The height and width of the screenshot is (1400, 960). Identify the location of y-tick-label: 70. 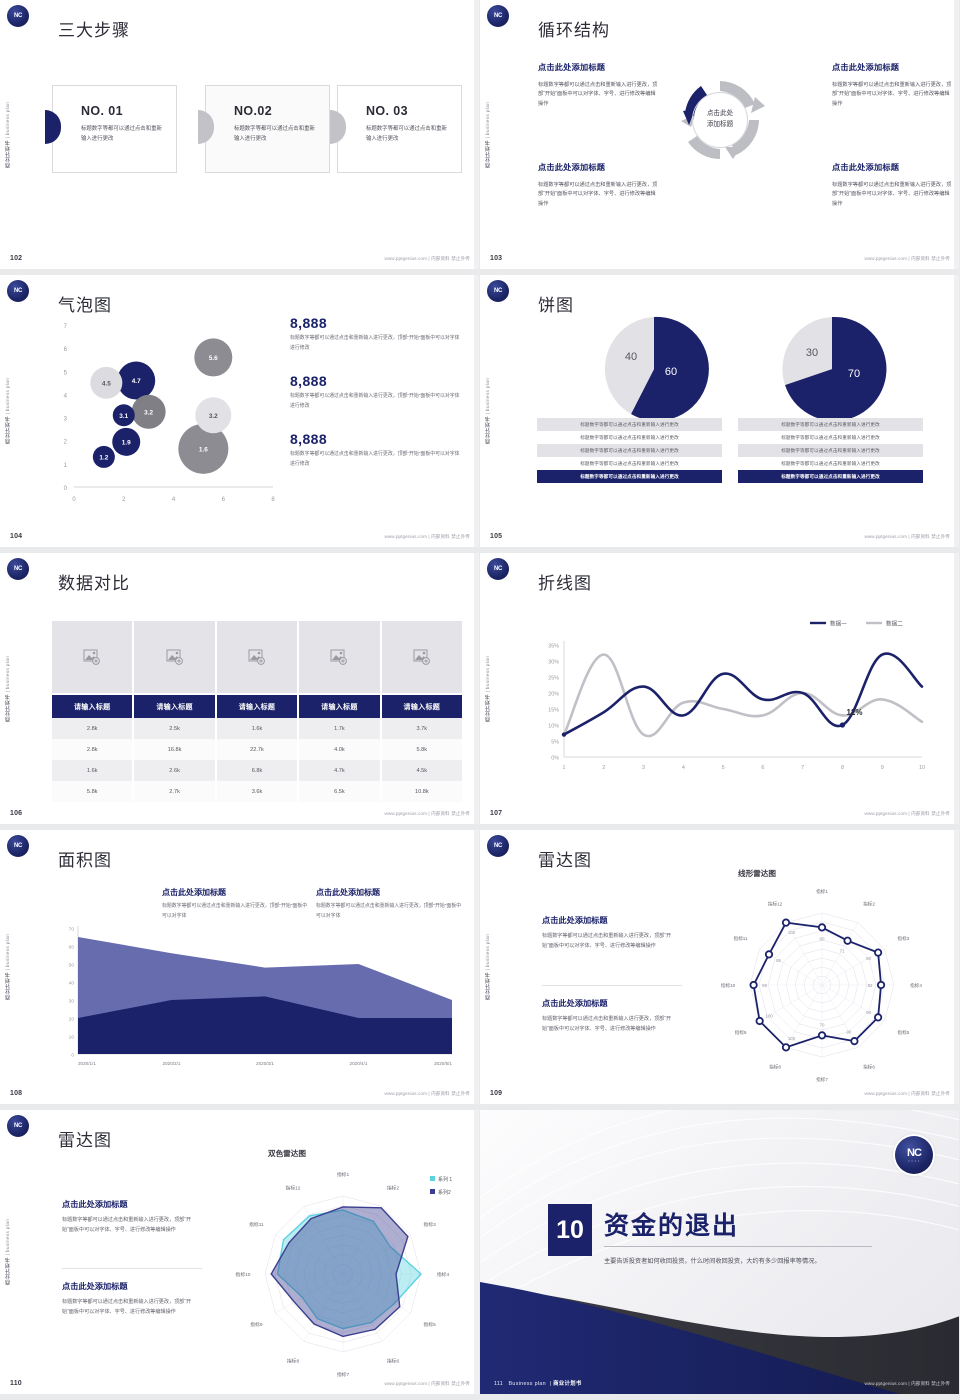
(72, 929).